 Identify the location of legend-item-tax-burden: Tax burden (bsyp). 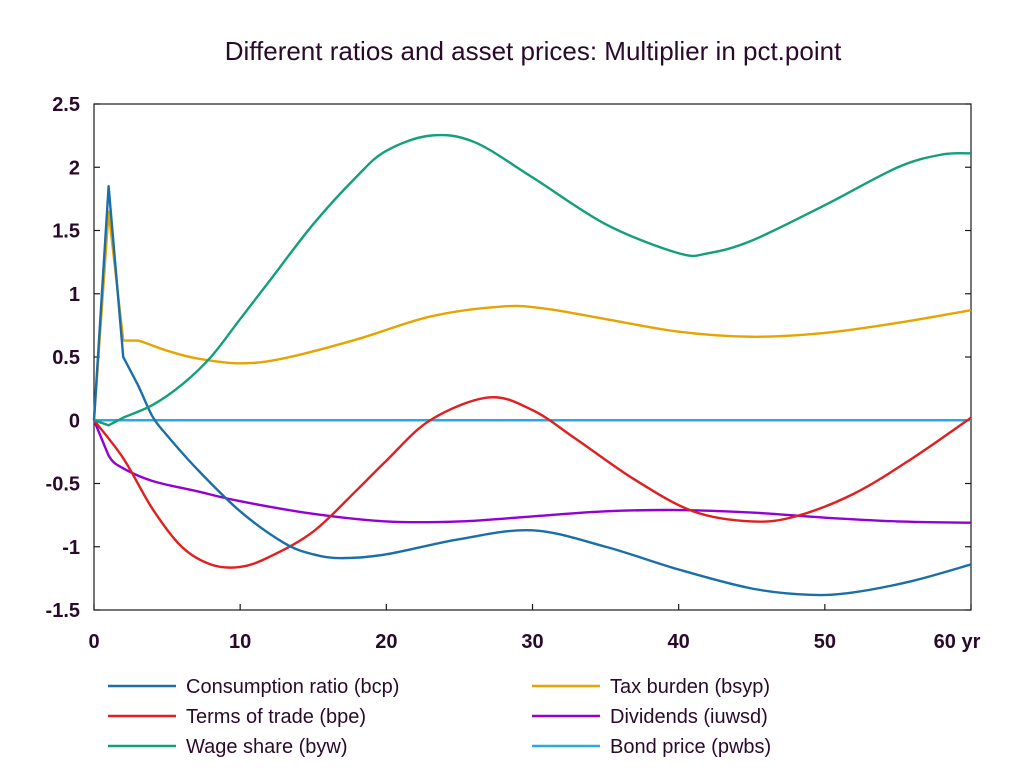
(651, 687).